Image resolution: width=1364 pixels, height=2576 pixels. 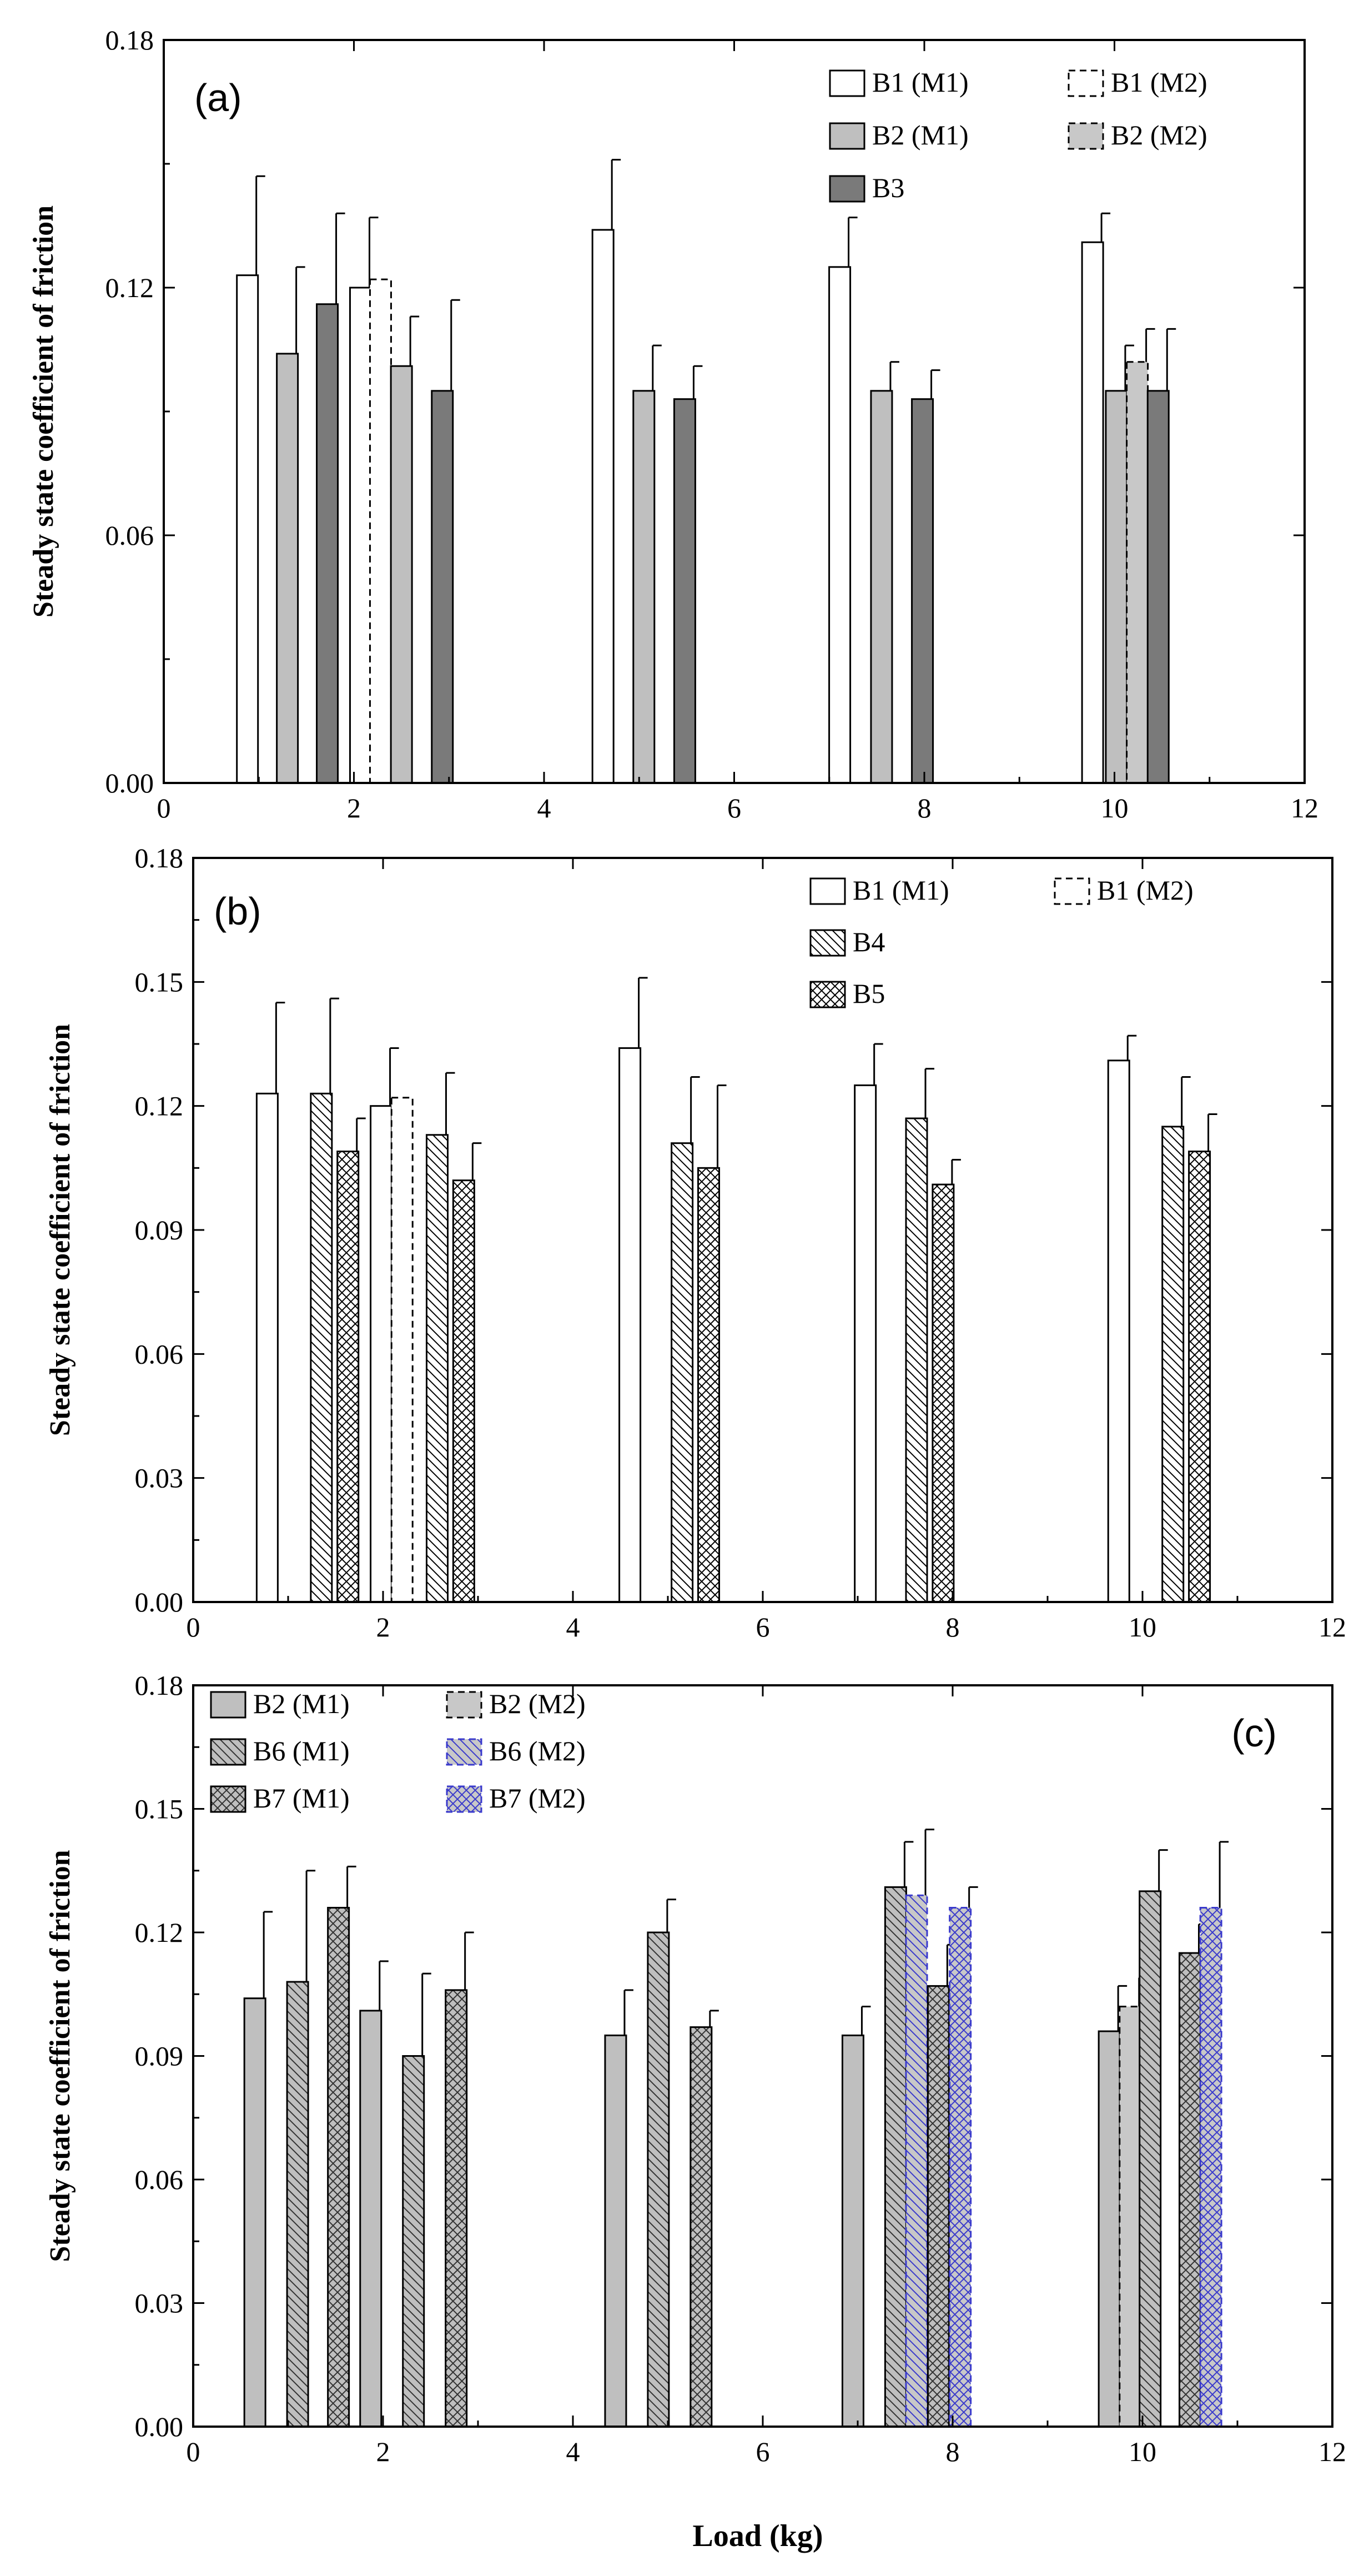 I want to click on bar-b6-m2, so click(x=916, y=2161).